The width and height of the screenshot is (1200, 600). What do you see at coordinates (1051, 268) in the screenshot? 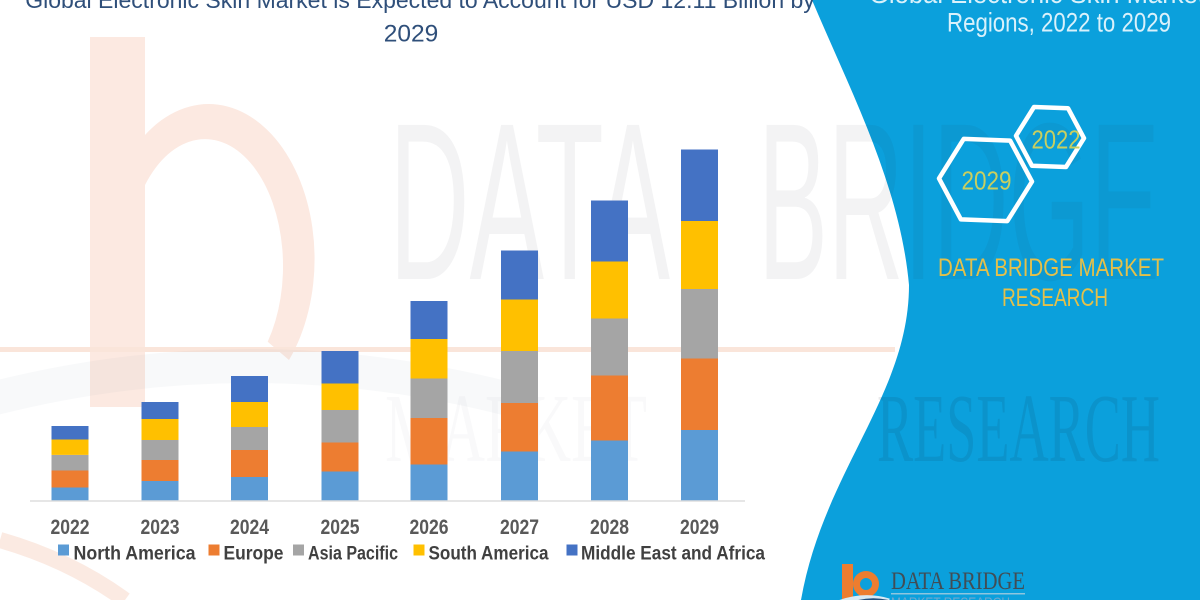
I see `svg-text: DATA BRIDGE MARKET` at bounding box center [1051, 268].